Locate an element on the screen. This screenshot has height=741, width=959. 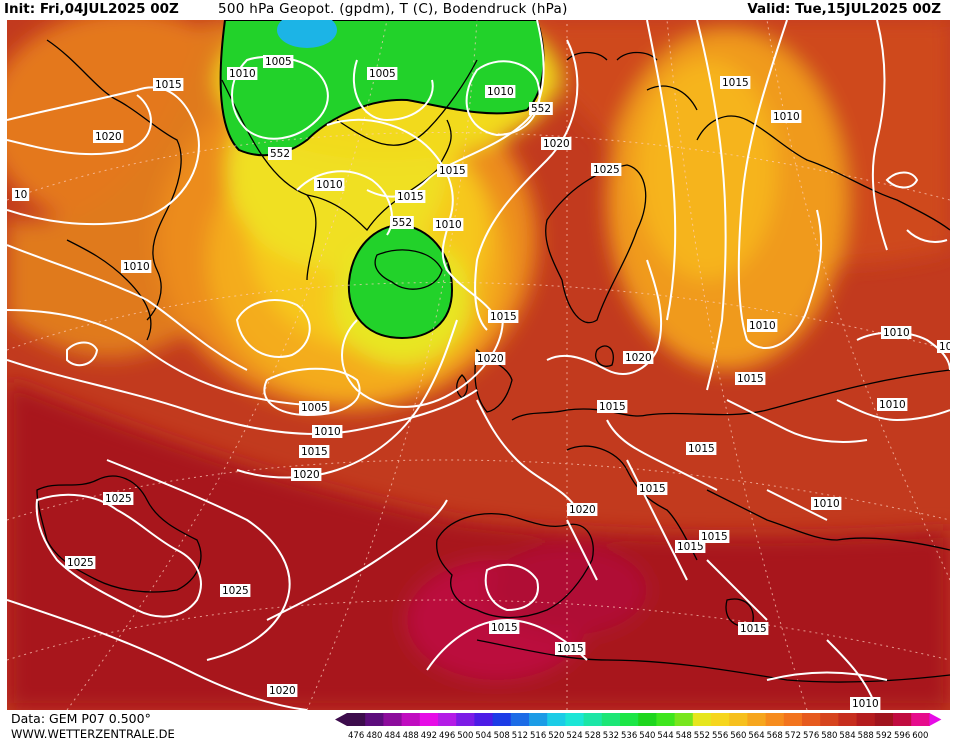
legend-arrow-right is located at coordinates (935, 719).